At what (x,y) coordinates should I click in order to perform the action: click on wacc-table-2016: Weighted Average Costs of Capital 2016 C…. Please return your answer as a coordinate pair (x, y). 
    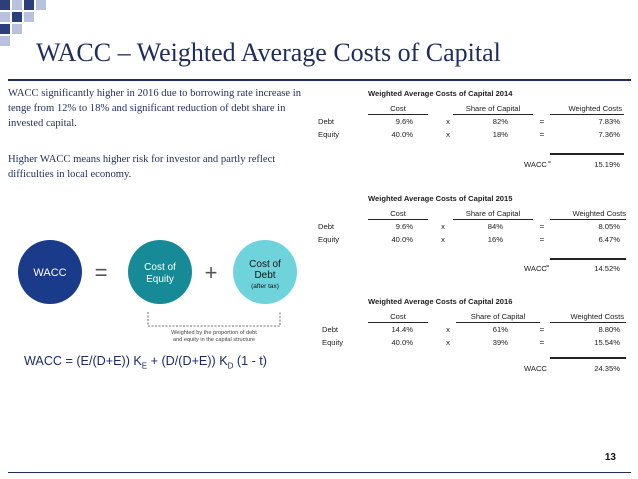
    Looking at the image, I should click on (473, 339).